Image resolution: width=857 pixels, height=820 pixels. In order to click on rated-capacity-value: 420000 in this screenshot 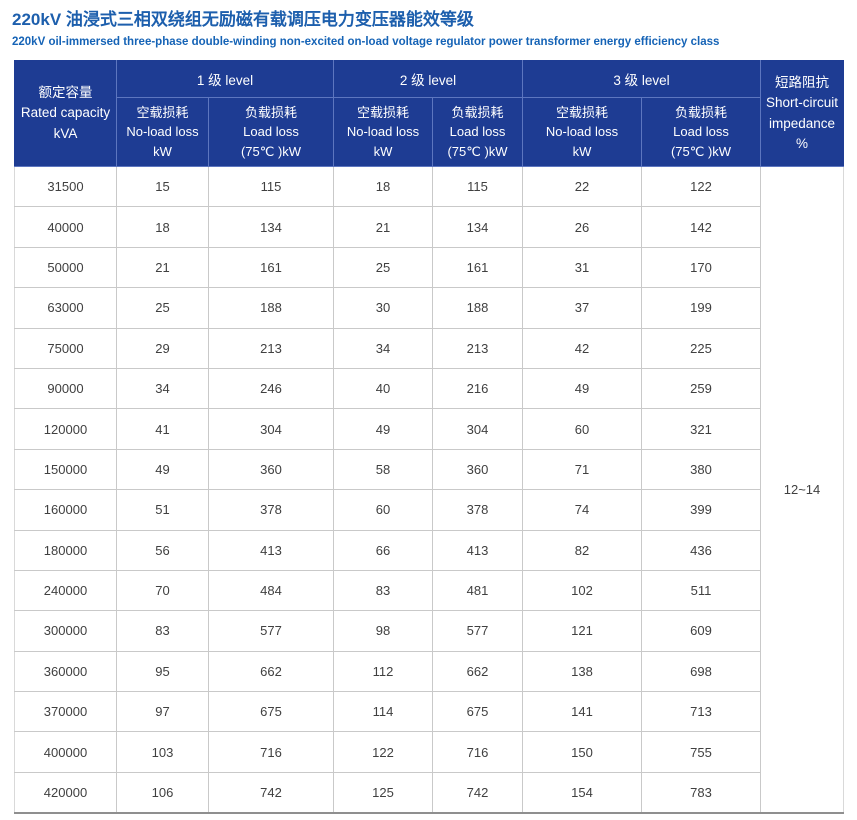, I will do `click(65, 792)`.